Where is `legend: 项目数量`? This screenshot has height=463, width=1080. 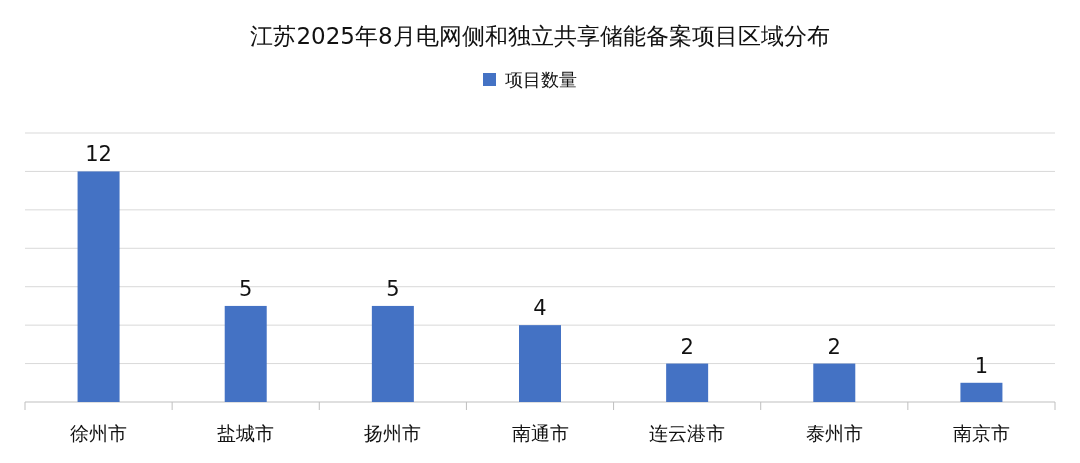
legend: 项目数量 is located at coordinates (530, 79).